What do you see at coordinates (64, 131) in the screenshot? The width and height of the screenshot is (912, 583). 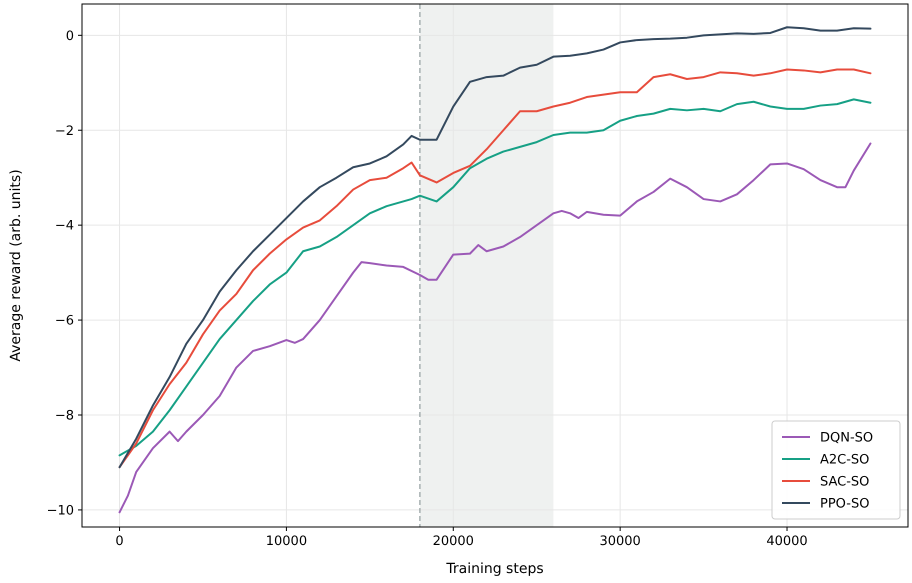 I see `y-tick-label: −2` at bounding box center [64, 131].